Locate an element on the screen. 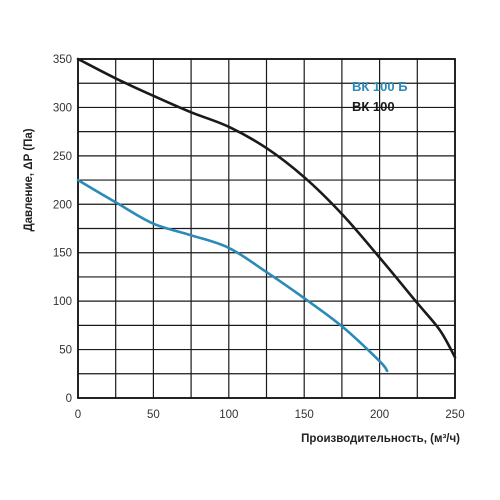 This screenshot has width=500, height=500. x-tick-label: 200 is located at coordinates (379, 415).